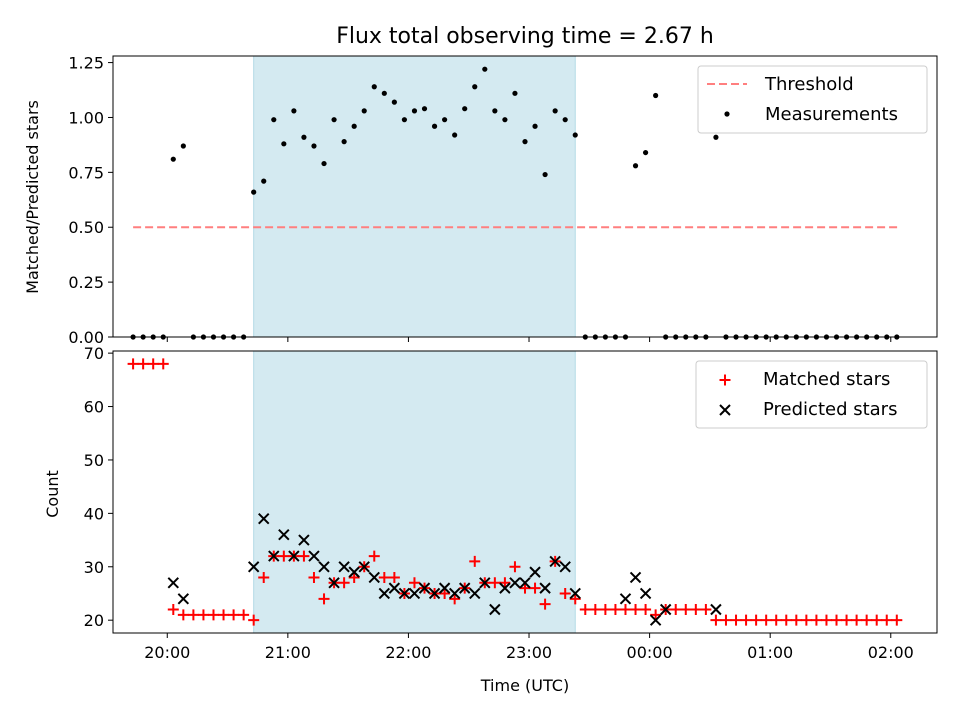 The image size is (960, 720). I want to click on y-tick-label: 60, so click(94, 407).